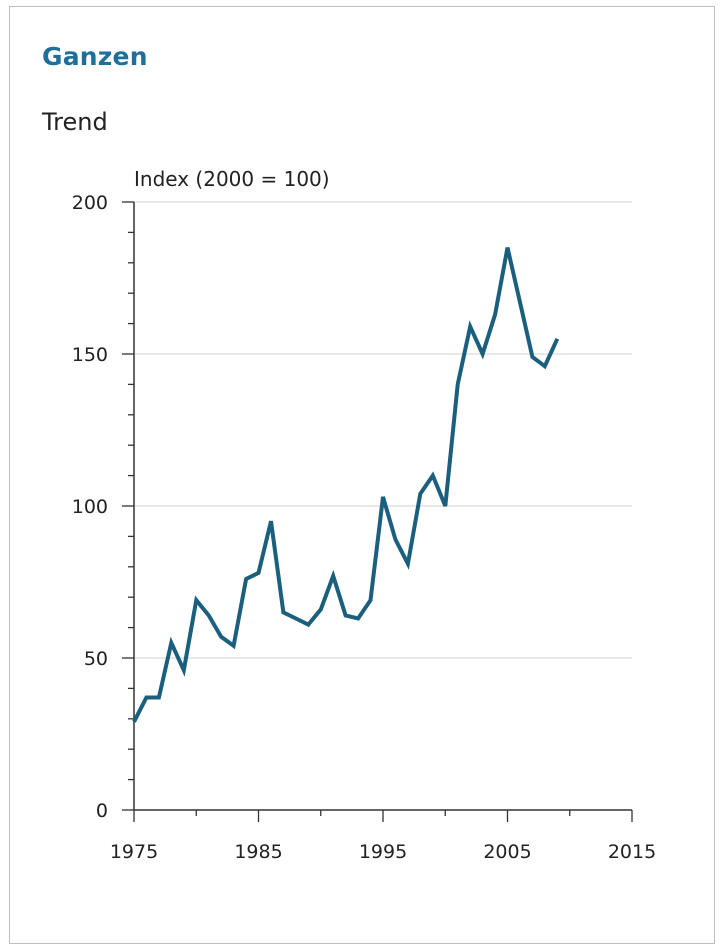 Image resolution: width=721 pixels, height=947 pixels. What do you see at coordinates (95, 56) in the screenshot?
I see `chart-title: Ganzen` at bounding box center [95, 56].